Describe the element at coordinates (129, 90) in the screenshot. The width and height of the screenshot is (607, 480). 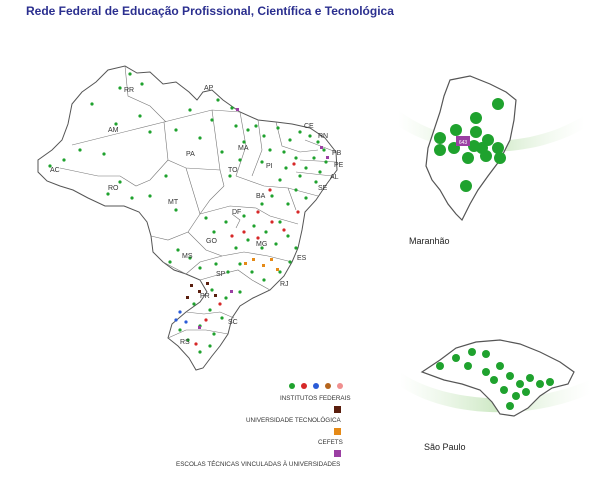
I see `state-label-rr: RR` at that location.